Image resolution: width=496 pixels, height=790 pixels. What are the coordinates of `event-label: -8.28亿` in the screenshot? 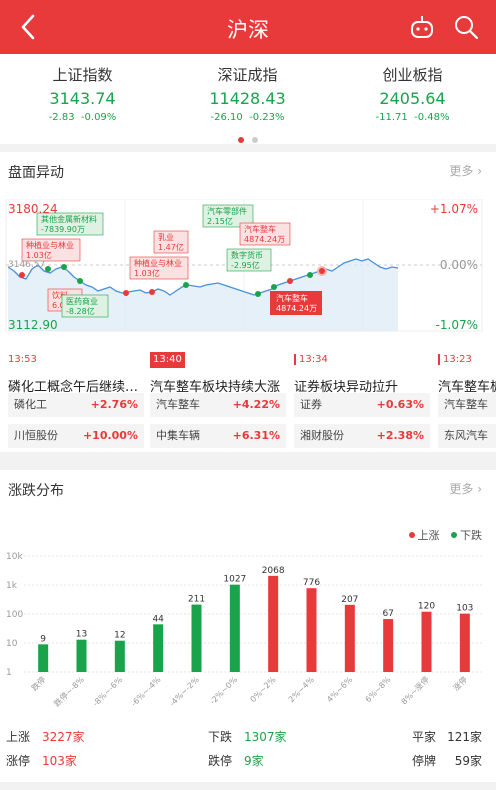 It's located at (80, 311).